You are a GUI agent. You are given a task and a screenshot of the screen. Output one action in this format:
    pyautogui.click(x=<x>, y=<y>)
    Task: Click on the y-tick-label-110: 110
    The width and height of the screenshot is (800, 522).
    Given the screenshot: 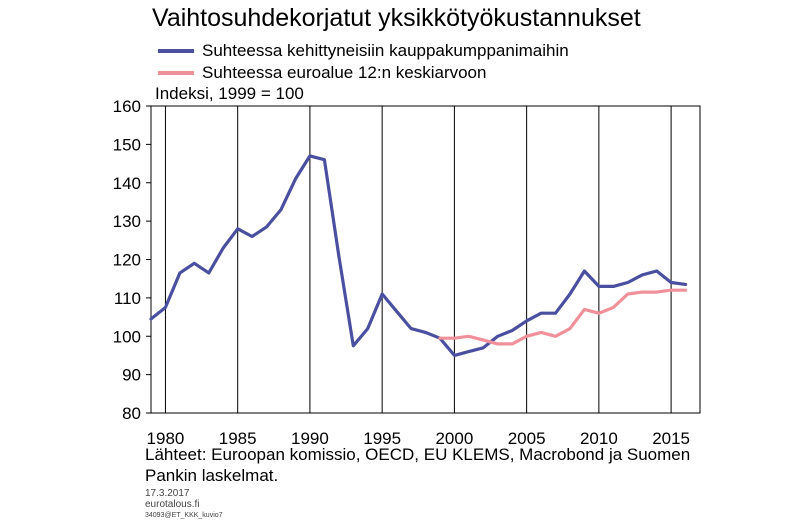 What is the action you would take?
    pyautogui.click(x=127, y=298)
    